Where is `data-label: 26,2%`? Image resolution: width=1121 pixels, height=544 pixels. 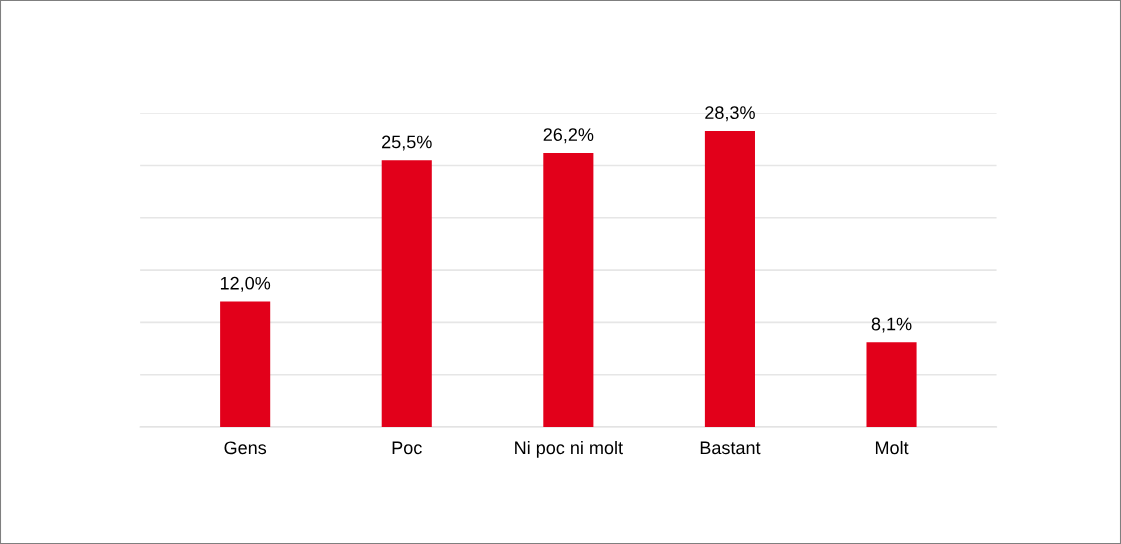
data-label: 26,2% is located at coordinates (568, 136).